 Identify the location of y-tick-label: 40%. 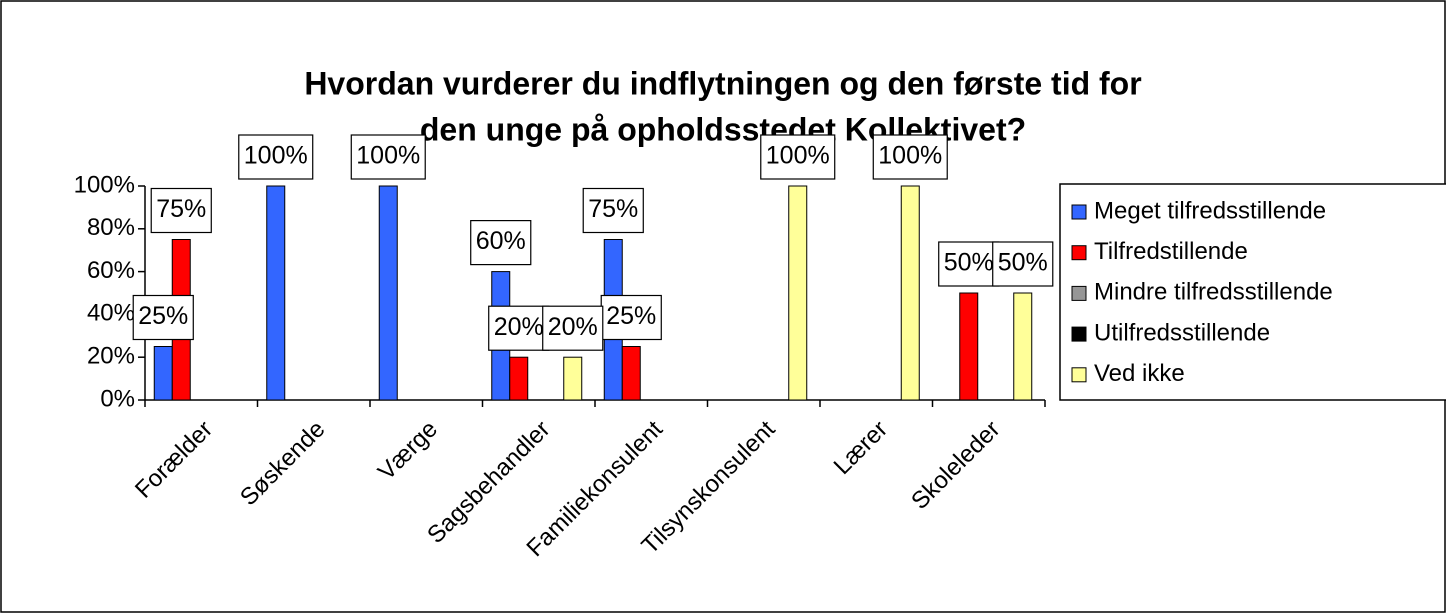
(111, 313).